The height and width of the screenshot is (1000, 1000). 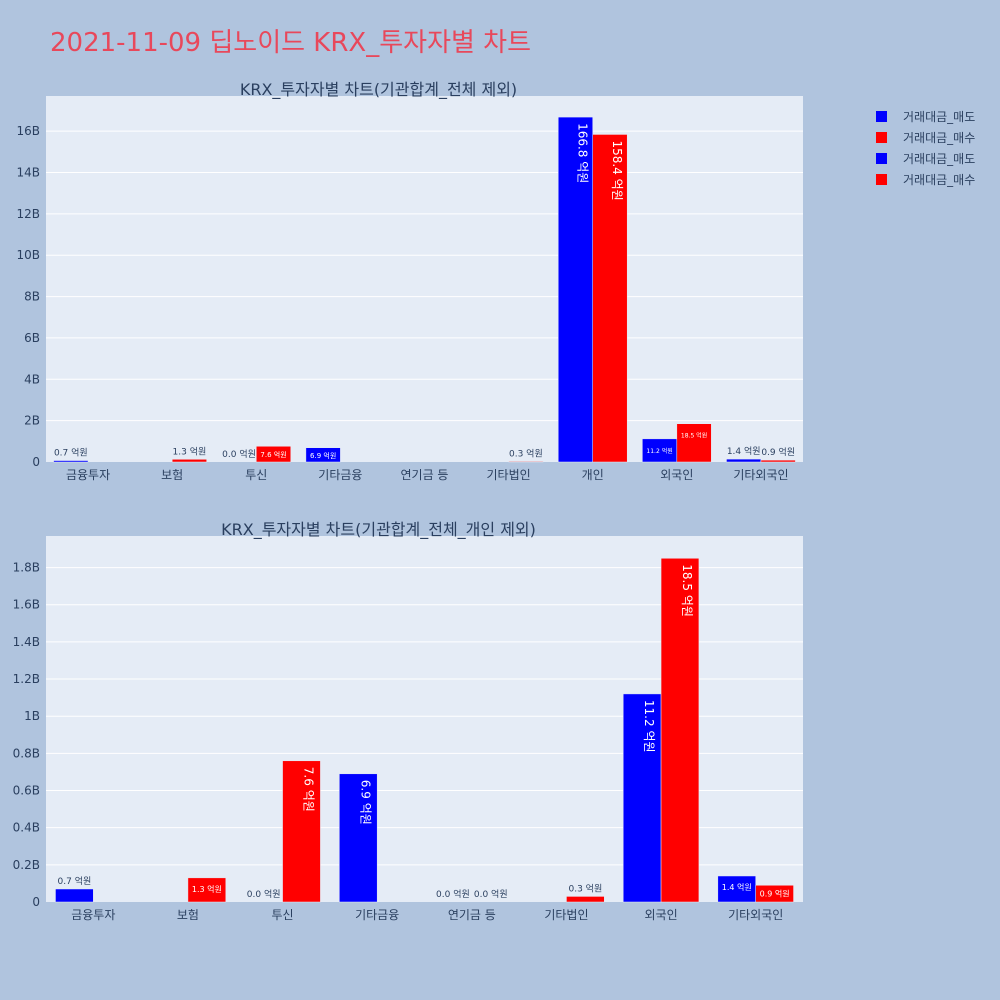 I want to click on legend: 거래대금_매도 거래대금_매수 거래대금_매도 거래대금_매수, so click(x=925, y=148).